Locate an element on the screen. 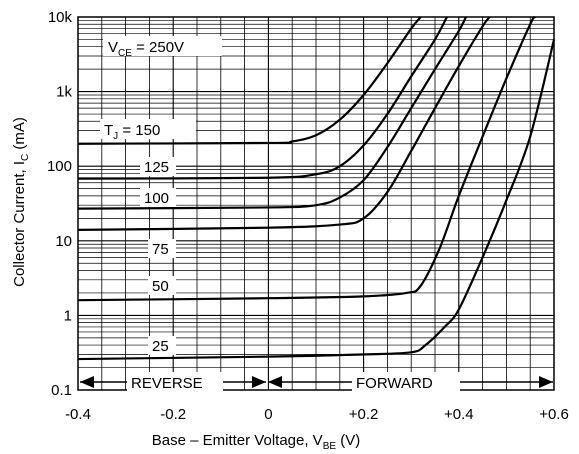 The height and width of the screenshot is (454, 579). x-tick-label: -0.2 is located at coordinates (173, 414).